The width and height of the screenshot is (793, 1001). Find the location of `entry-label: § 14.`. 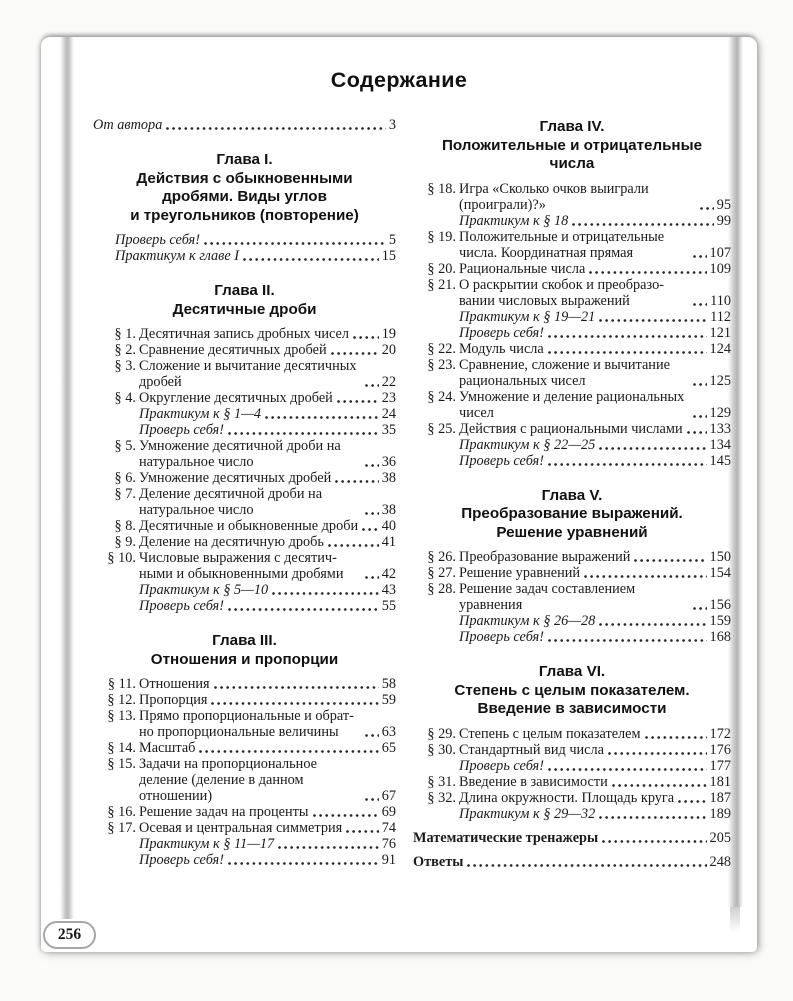

entry-label: § 14. is located at coordinates (121, 748).